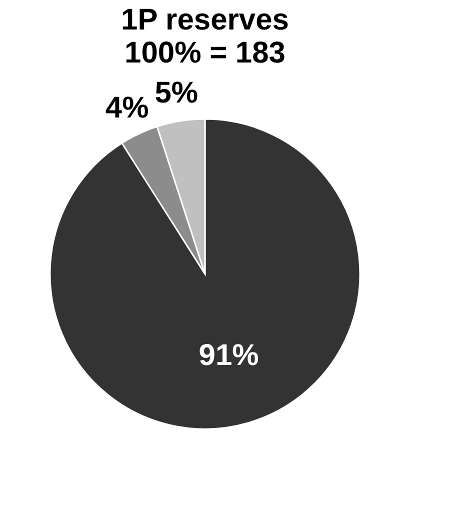  What do you see at coordinates (205, 19) in the screenshot?
I see `chart-title: 1P reserves` at bounding box center [205, 19].